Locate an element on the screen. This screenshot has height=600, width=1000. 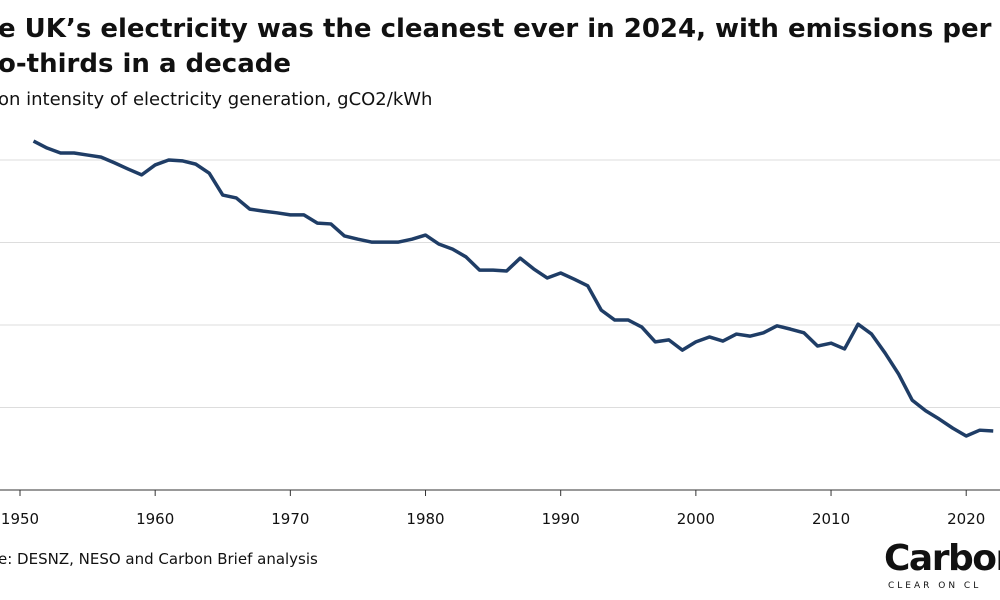
x-tick-label: 1960 is located at coordinates (155, 519).